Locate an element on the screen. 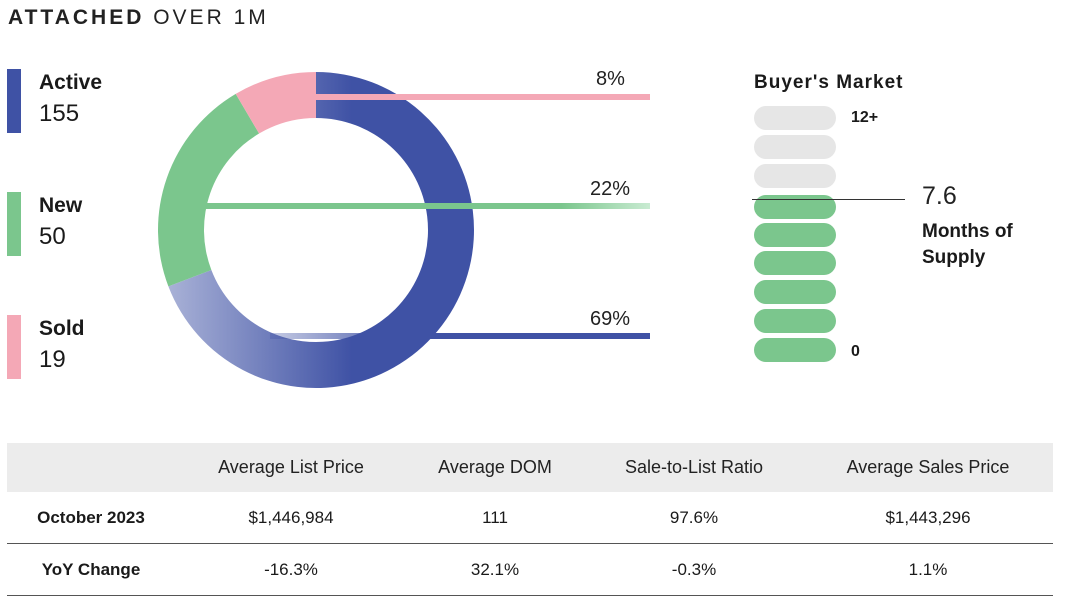  pct-label-sold: 8% is located at coordinates (610, 79).